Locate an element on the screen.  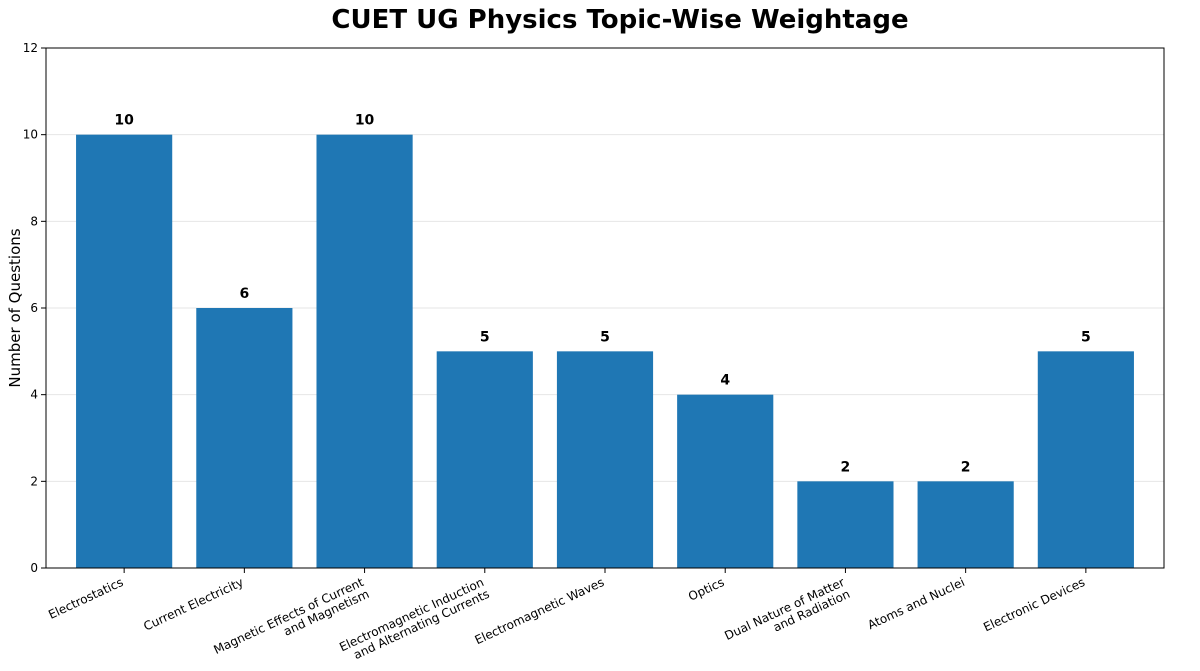
x-tick-label: Optics is located at coordinates (706, 589).